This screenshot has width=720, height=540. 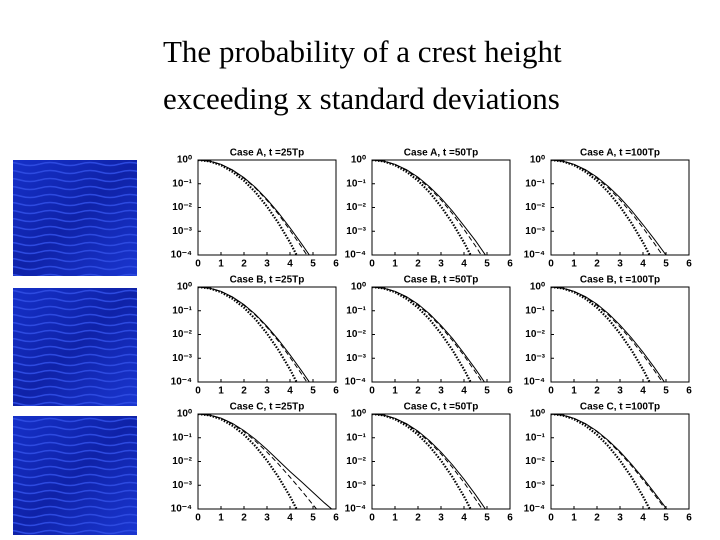 I want to click on chart-title: Case A, t =100Tp, so click(x=620, y=153).